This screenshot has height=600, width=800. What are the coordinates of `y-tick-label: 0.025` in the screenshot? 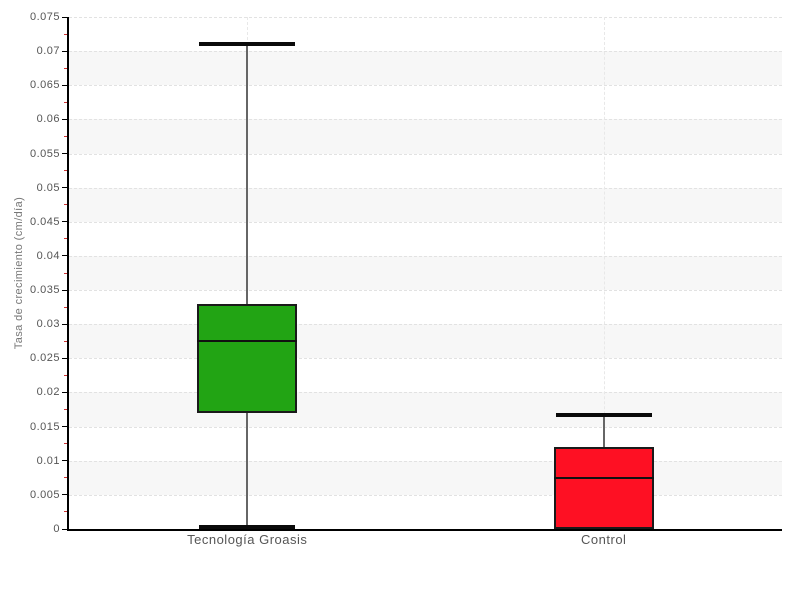 It's located at (44, 358).